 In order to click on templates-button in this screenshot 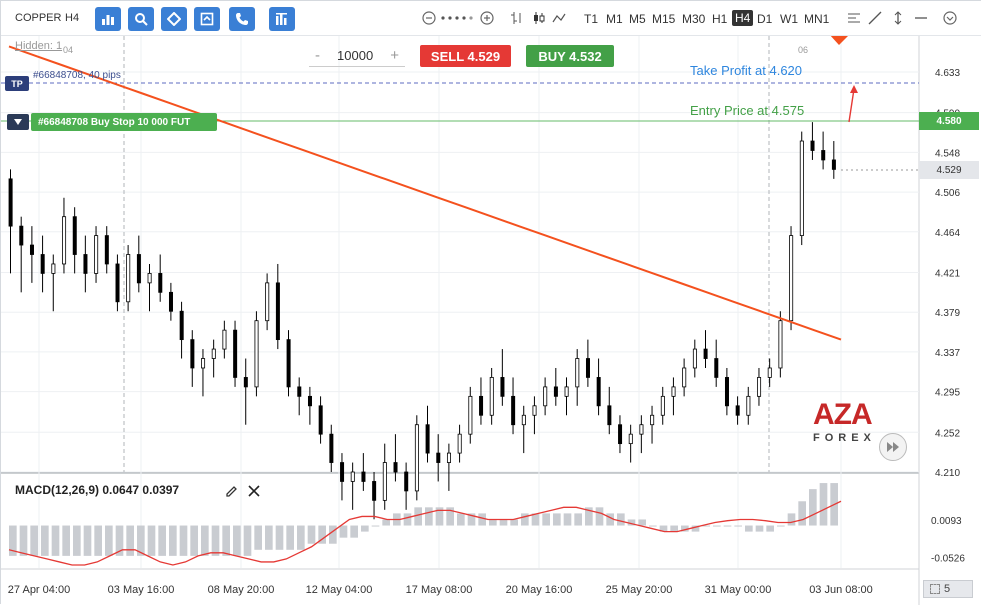, I will do `click(207, 19)`.